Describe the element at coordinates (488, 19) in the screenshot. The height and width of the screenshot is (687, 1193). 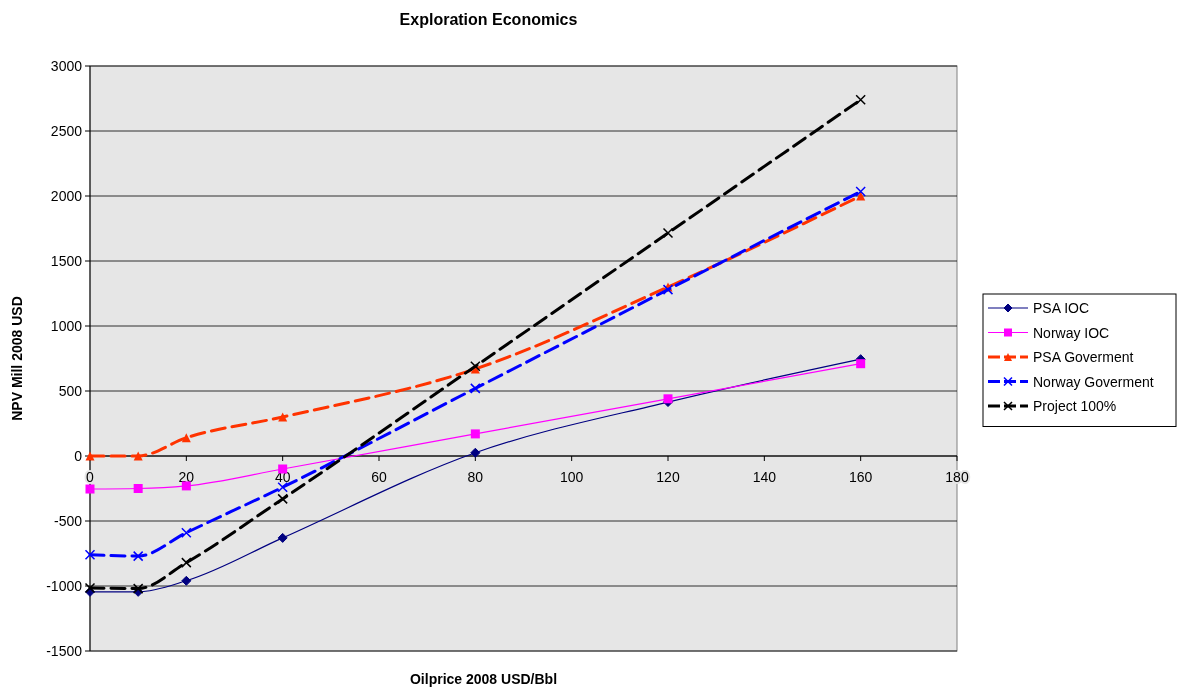
I see `chart-title: Exploration Economics` at that location.